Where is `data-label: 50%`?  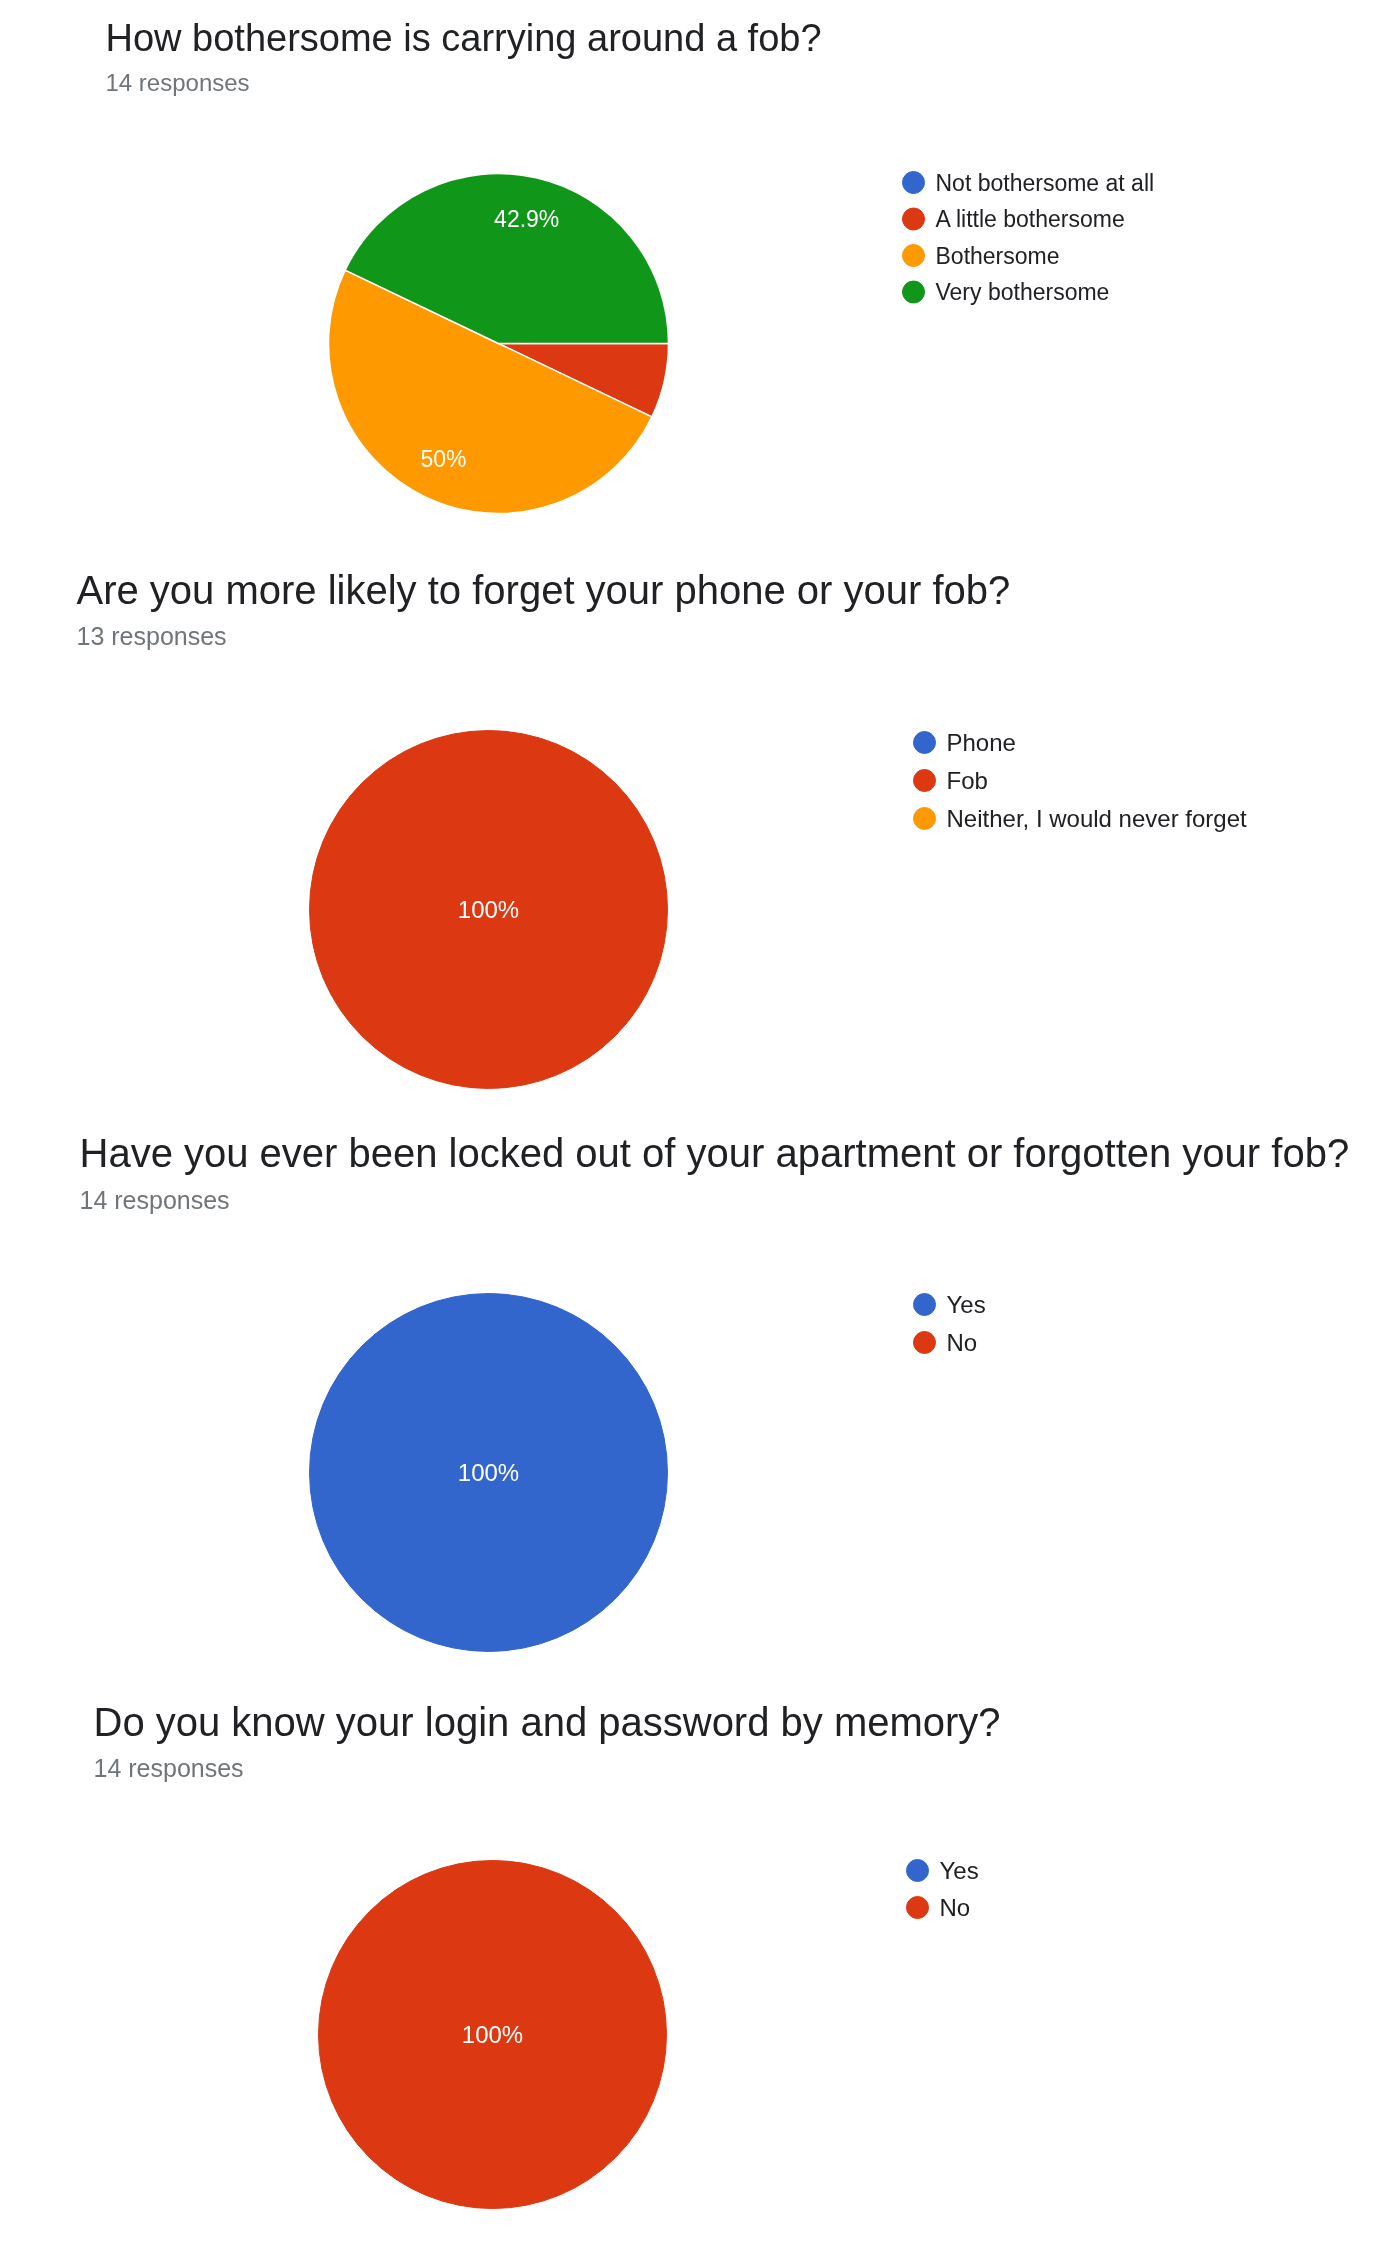 data-label: 50% is located at coordinates (443, 458).